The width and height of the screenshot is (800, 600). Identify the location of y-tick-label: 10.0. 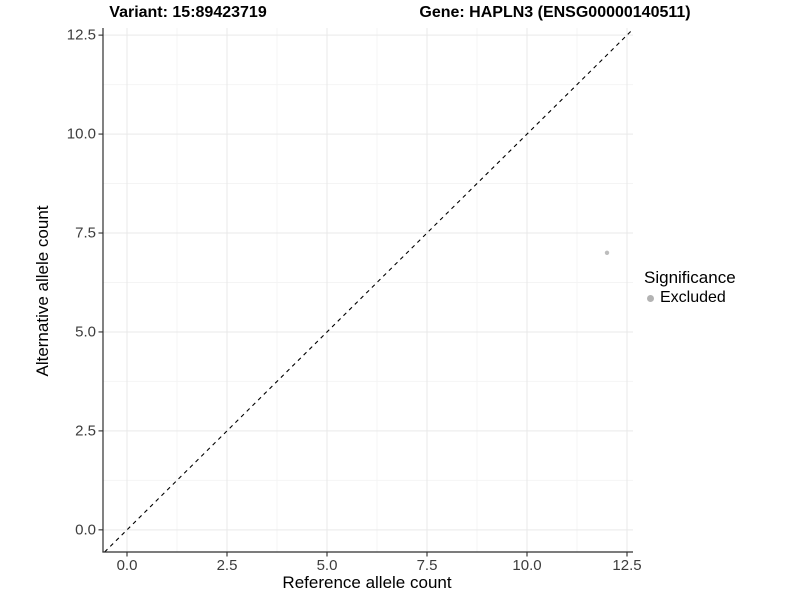
(81, 134).